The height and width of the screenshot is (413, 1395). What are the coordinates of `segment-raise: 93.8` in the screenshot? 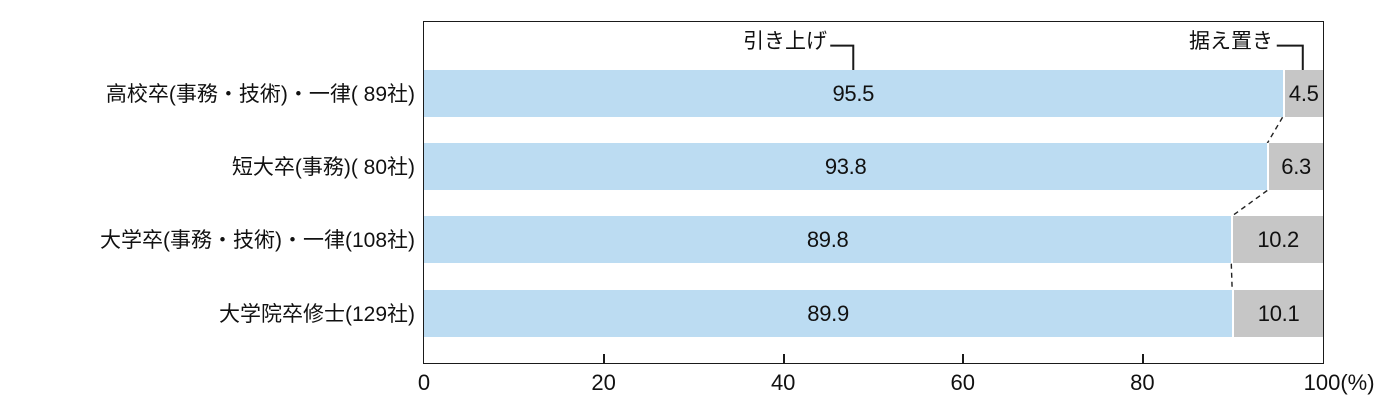 It's located at (846, 166).